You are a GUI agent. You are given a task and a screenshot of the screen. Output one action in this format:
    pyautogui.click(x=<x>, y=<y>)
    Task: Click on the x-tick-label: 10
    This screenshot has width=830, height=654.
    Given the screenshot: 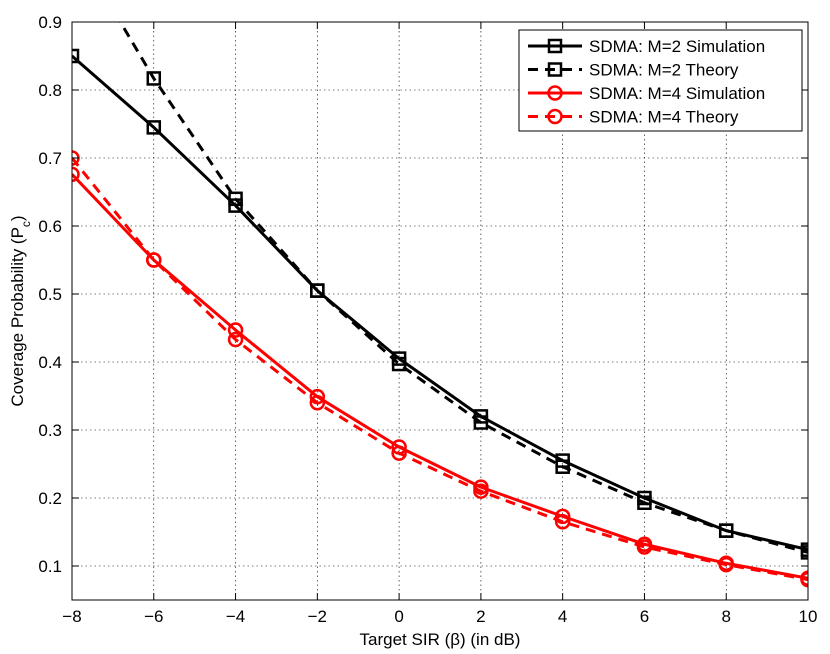 What is the action you would take?
    pyautogui.click(x=808, y=616)
    